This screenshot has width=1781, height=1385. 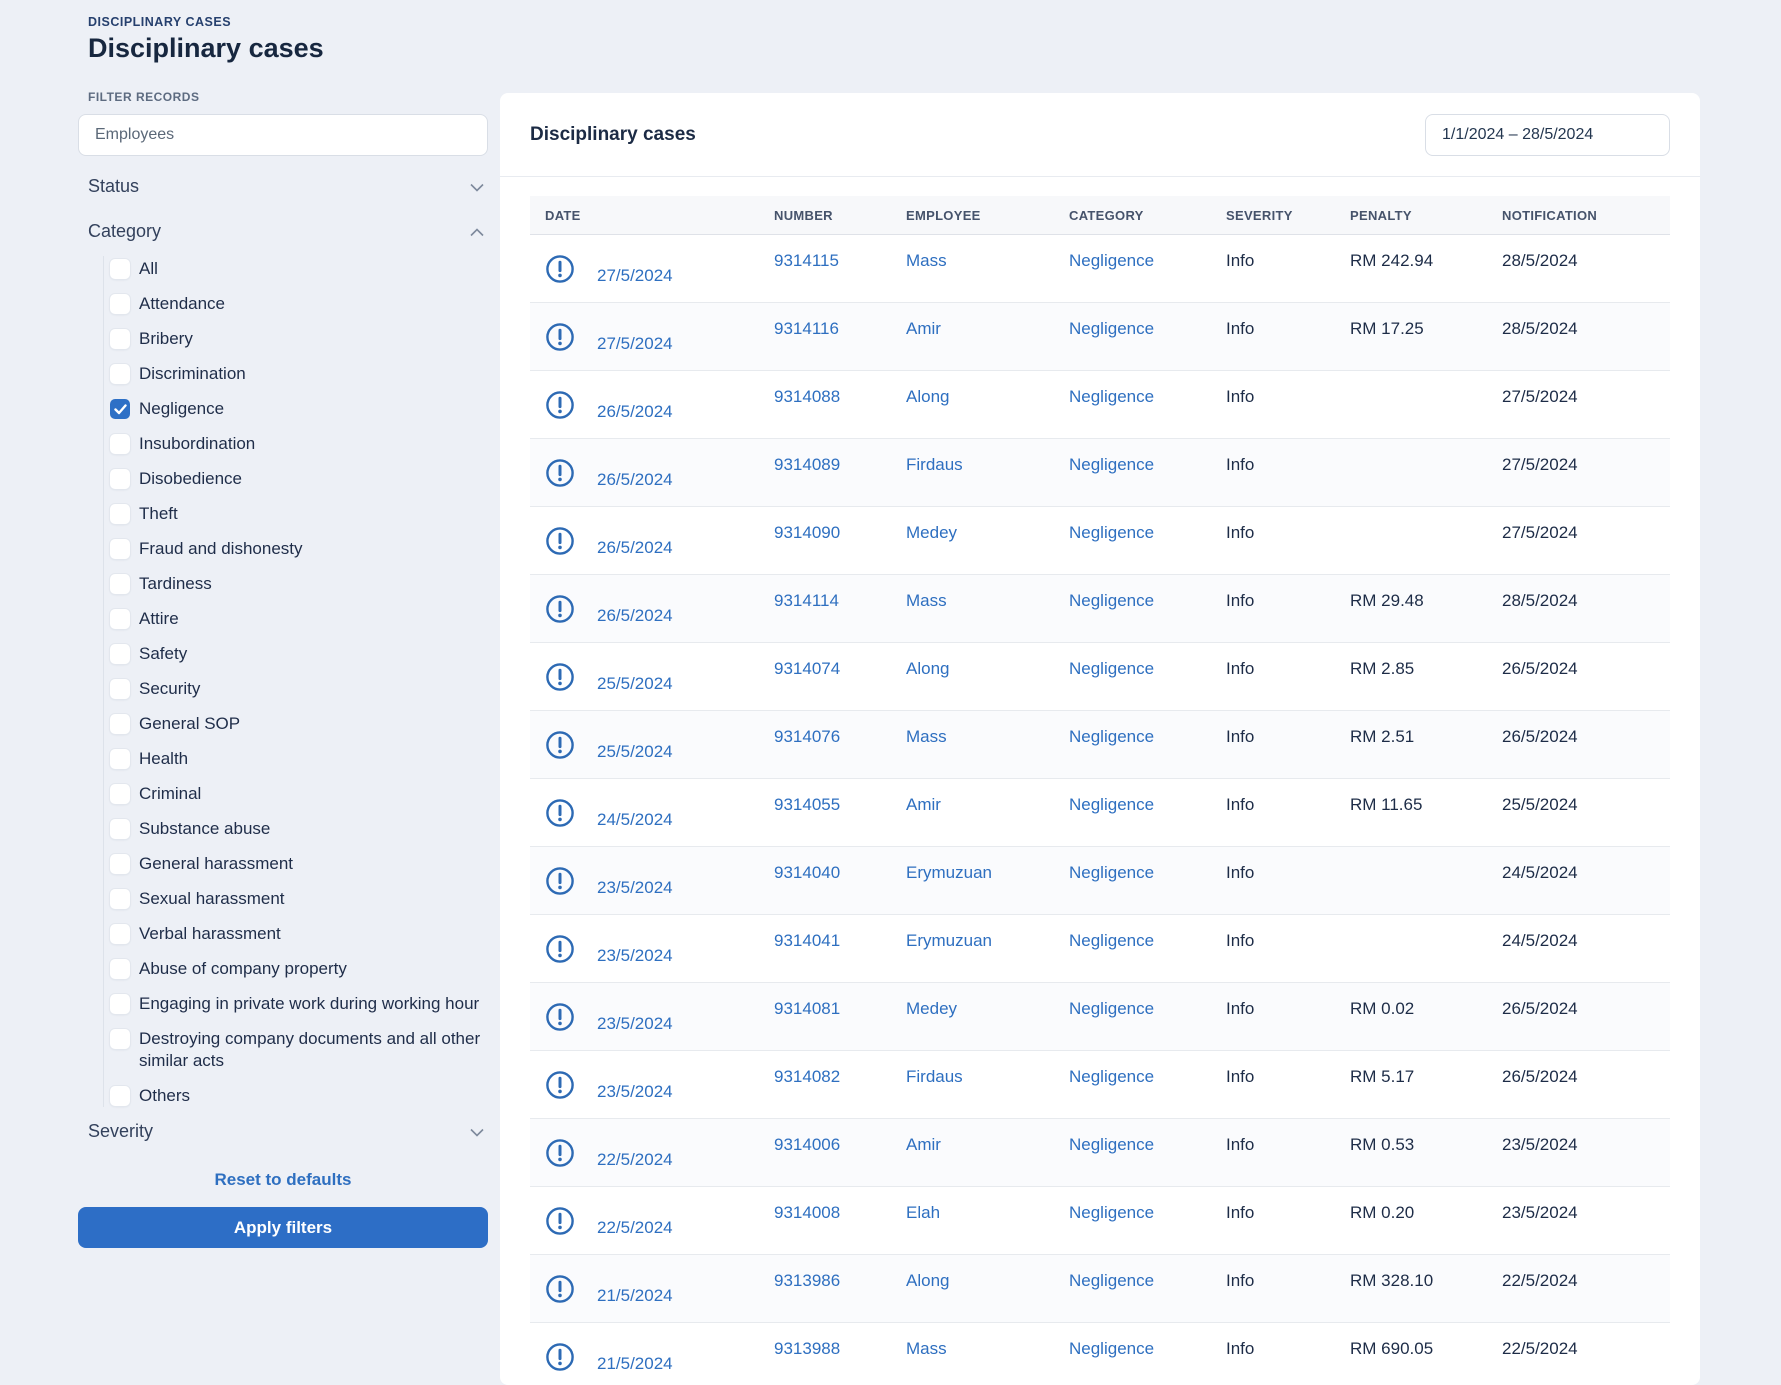 I want to click on number-link: 9314041, so click(x=807, y=940).